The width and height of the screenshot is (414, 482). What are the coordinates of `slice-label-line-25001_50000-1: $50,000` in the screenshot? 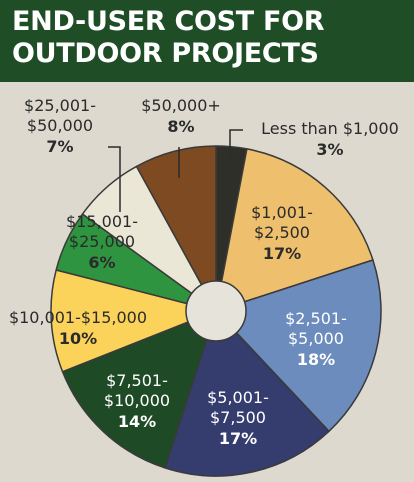 It's located at (60, 125).